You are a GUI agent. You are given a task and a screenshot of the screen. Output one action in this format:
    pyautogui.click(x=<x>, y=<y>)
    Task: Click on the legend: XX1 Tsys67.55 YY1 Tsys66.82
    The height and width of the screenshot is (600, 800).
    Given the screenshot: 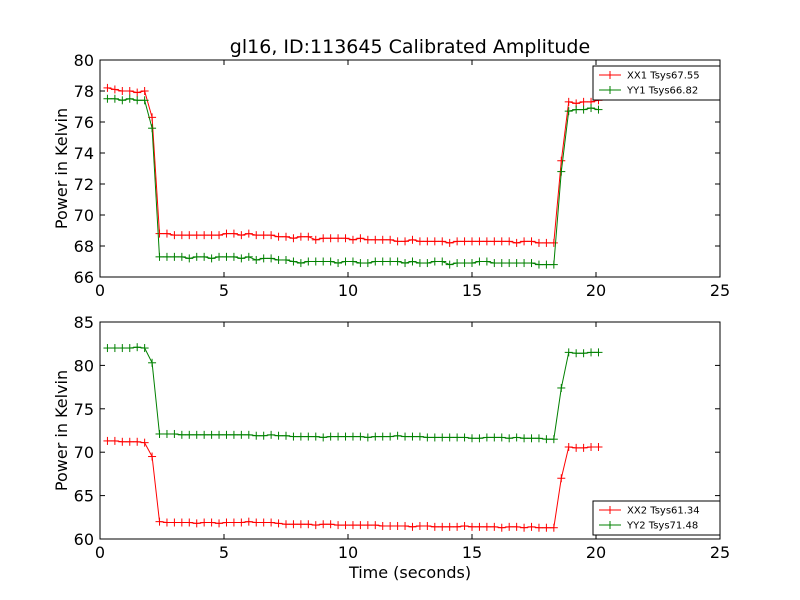 What is the action you would take?
    pyautogui.click(x=656, y=83)
    